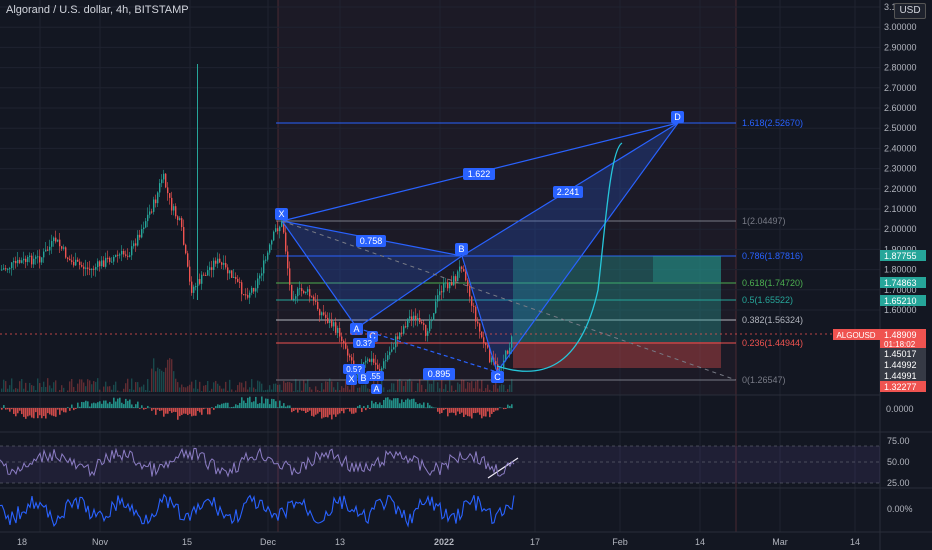 This screenshot has height=550, width=932. What do you see at coordinates (364, 343) in the screenshot?
I see `small-ratio-2-label: 0.3?` at bounding box center [364, 343].